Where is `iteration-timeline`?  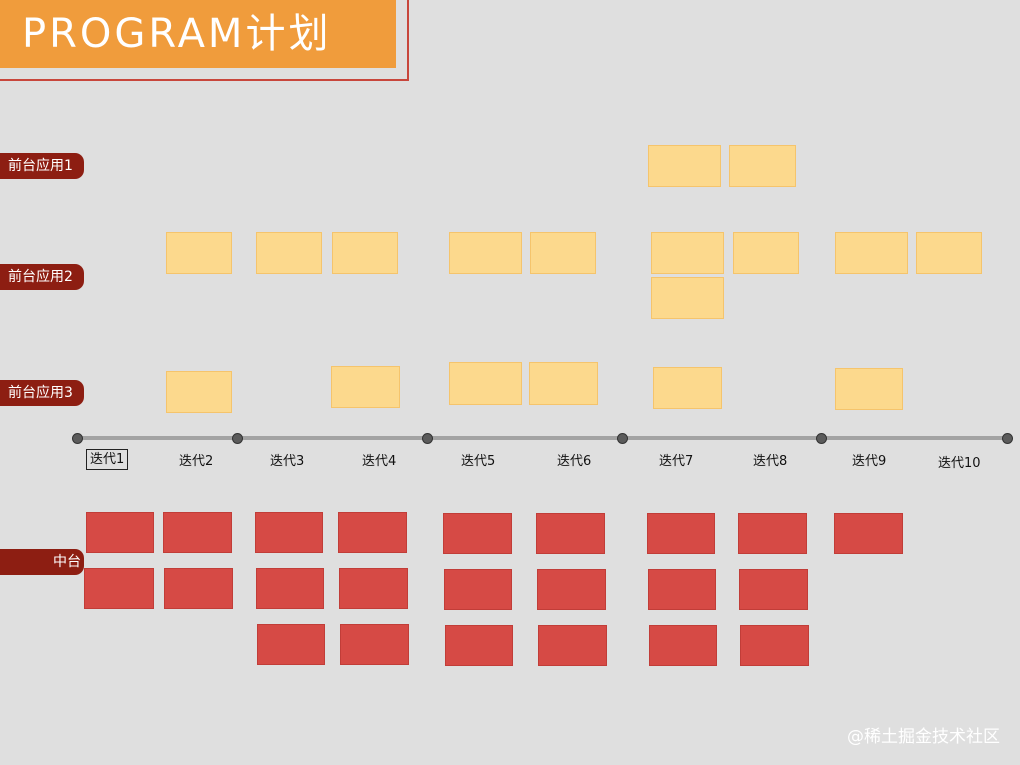
iteration-timeline is located at coordinates (544, 438).